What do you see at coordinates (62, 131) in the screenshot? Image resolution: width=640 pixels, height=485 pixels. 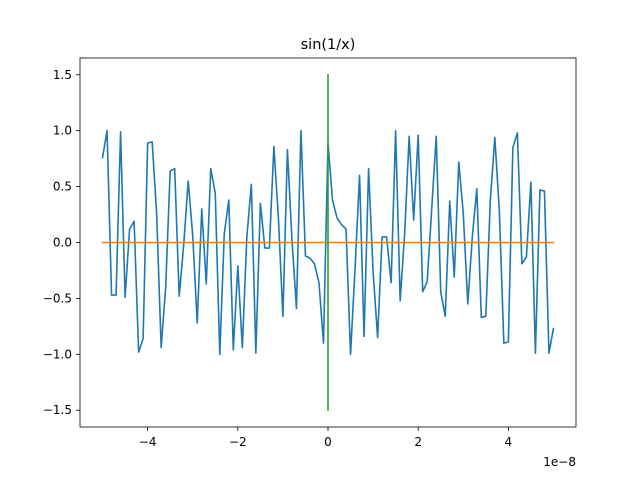 I see `y-tick-label-5: 1.0` at bounding box center [62, 131].